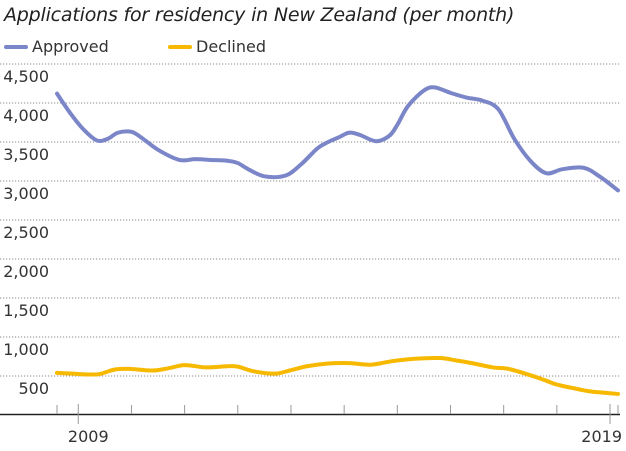 The height and width of the screenshot is (451, 626). What do you see at coordinates (16, 46) in the screenshot?
I see `legend-swatch-approved` at bounding box center [16, 46].